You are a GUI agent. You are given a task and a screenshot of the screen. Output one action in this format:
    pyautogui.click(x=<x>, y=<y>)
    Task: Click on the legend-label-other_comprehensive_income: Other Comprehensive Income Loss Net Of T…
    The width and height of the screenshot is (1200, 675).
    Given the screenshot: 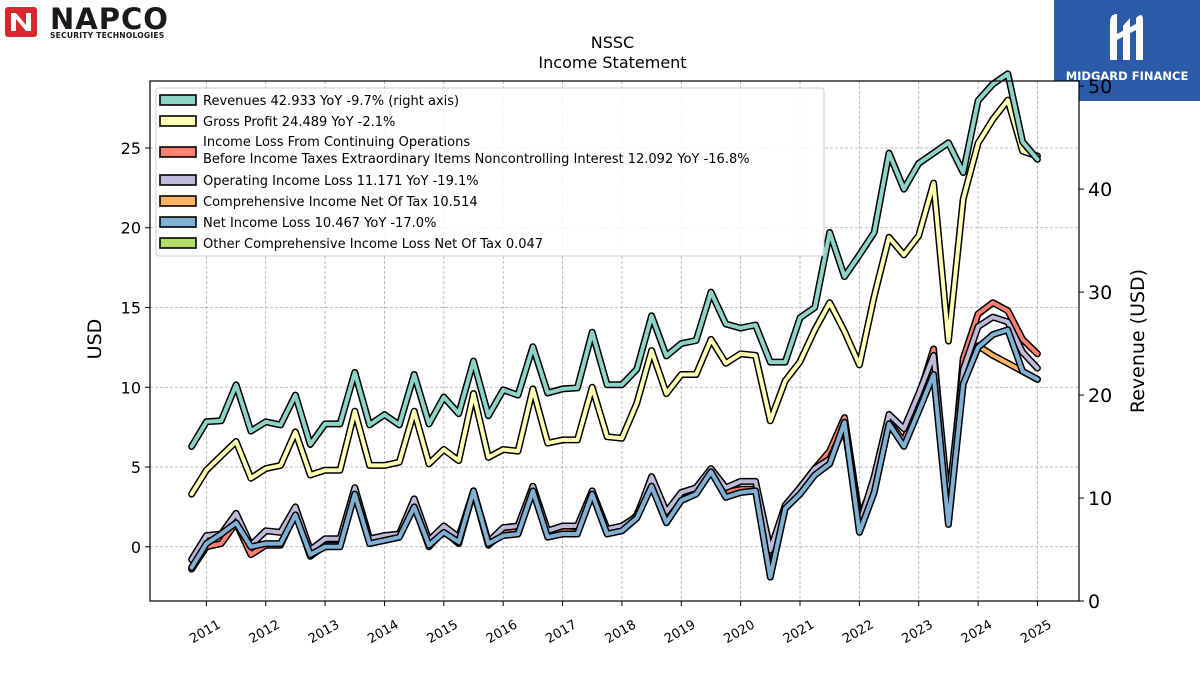 What is the action you would take?
    pyautogui.click(x=373, y=244)
    